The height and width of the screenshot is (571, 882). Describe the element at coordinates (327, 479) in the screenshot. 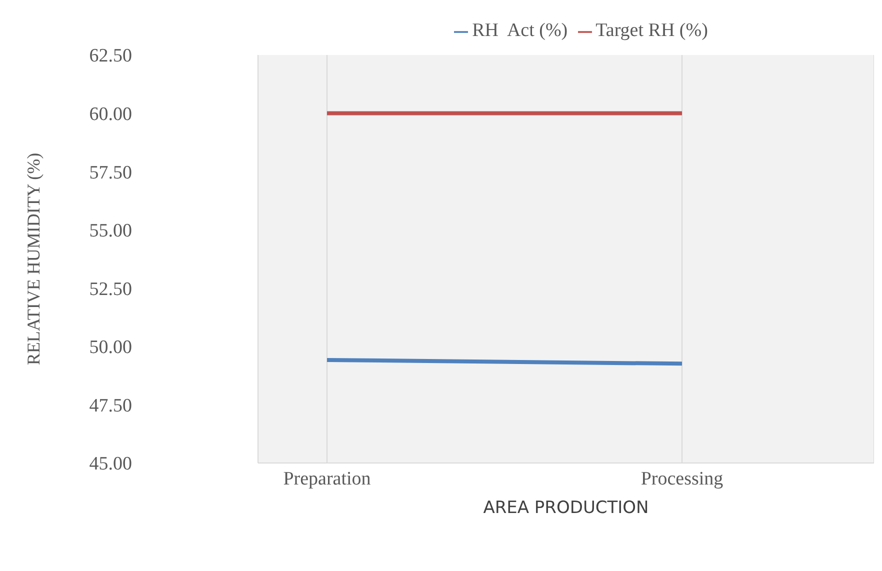

I see `x-tick-label: Preparation` at that location.